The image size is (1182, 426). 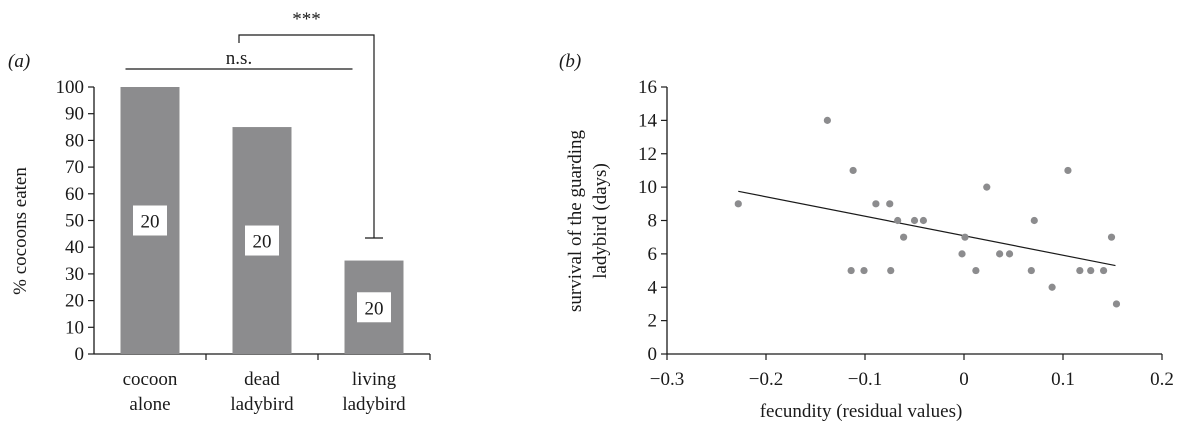 I want to click on panel-a-y-tick-label: 10, so click(x=74, y=327).